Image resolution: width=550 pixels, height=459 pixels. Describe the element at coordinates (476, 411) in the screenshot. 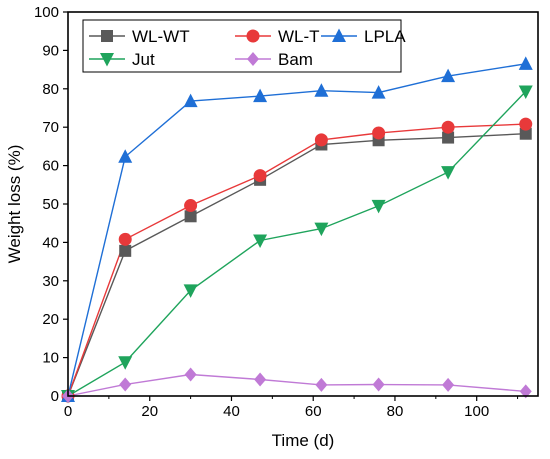

I see `x-tick-label: 100` at that location.